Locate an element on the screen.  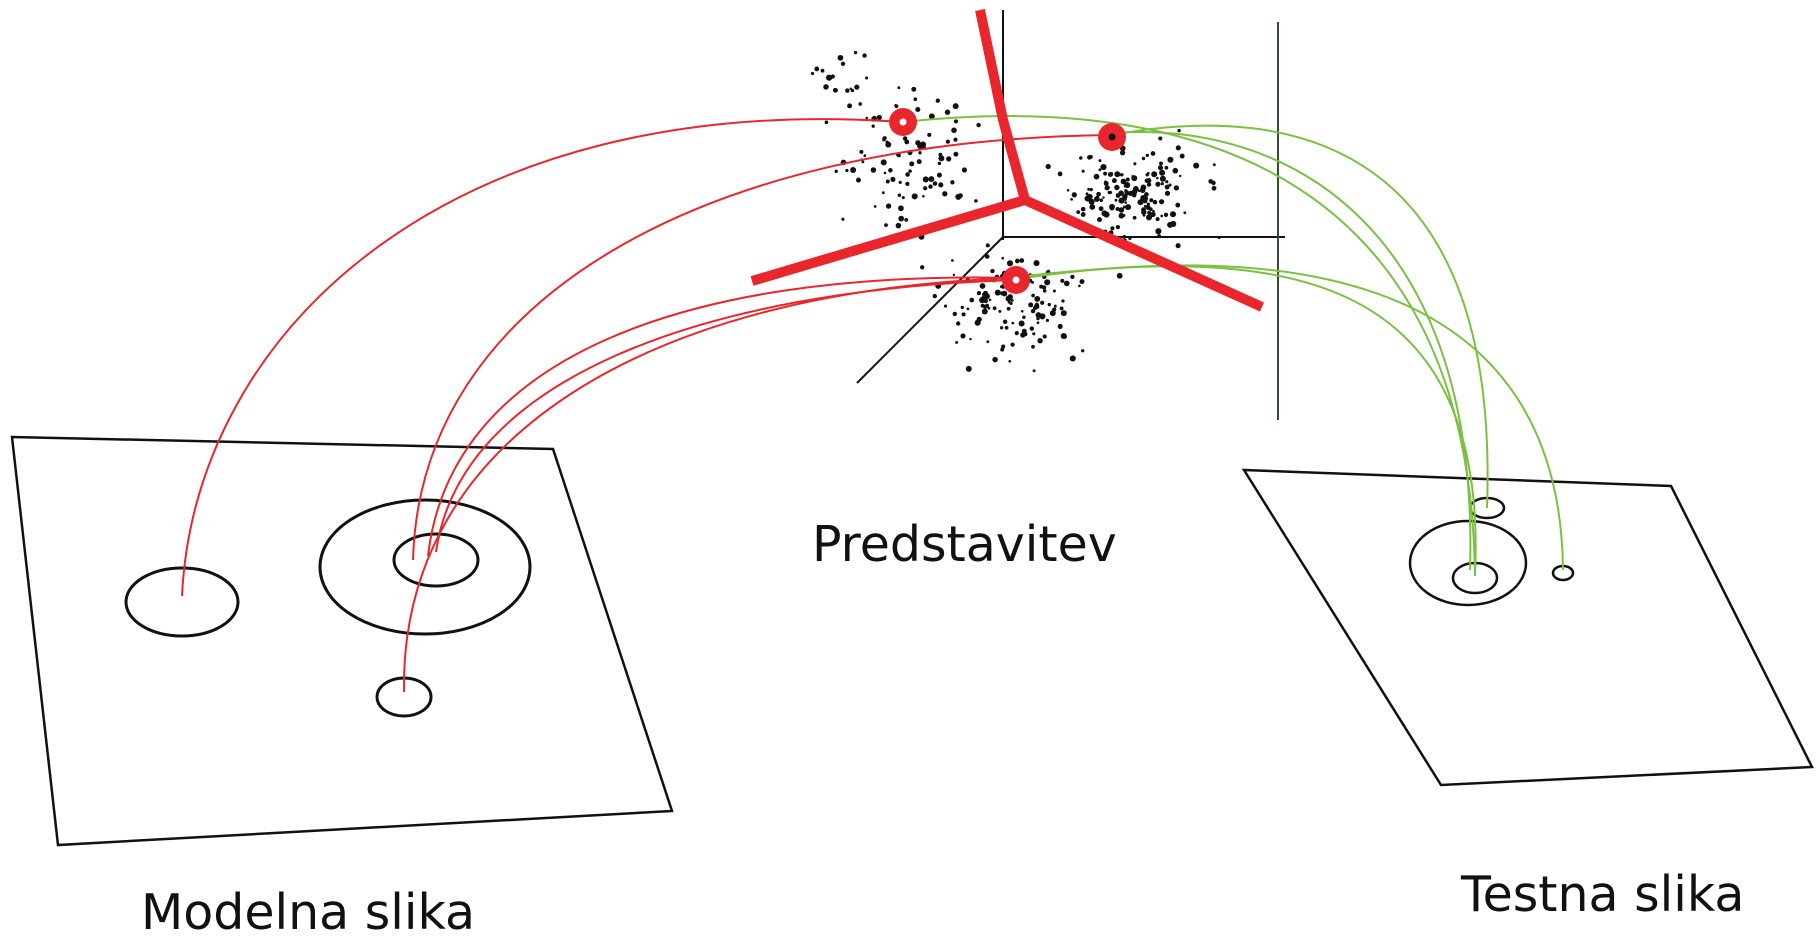
partition-edge-right is located at coordinates (1143, 253).